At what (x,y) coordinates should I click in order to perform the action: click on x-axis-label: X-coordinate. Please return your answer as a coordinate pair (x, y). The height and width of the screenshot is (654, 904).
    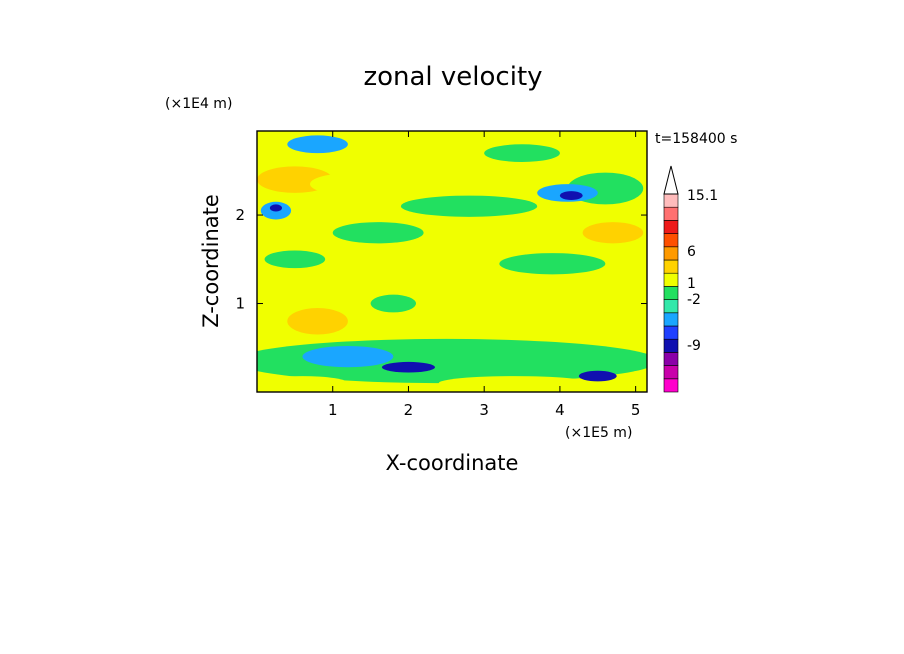
    Looking at the image, I should click on (452, 463).